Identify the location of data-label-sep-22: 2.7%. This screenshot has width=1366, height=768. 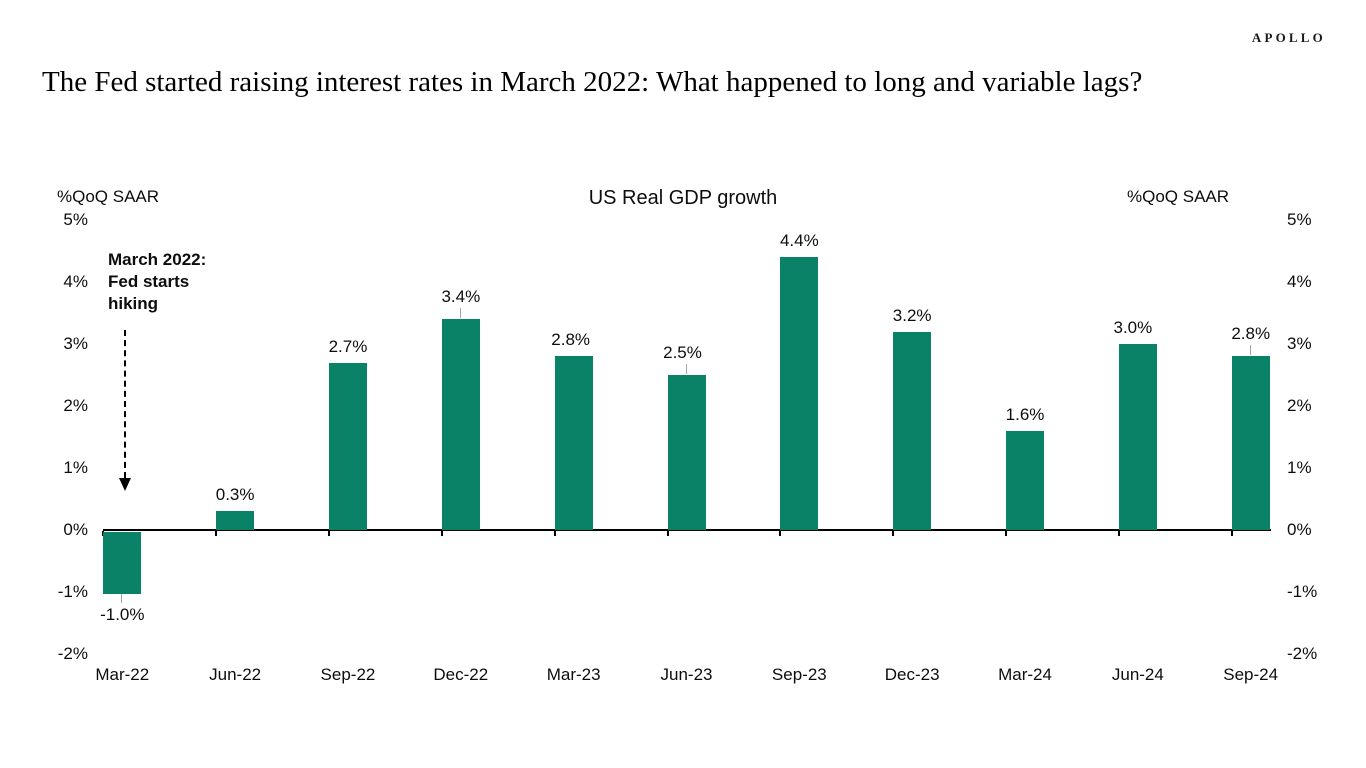
(348, 346).